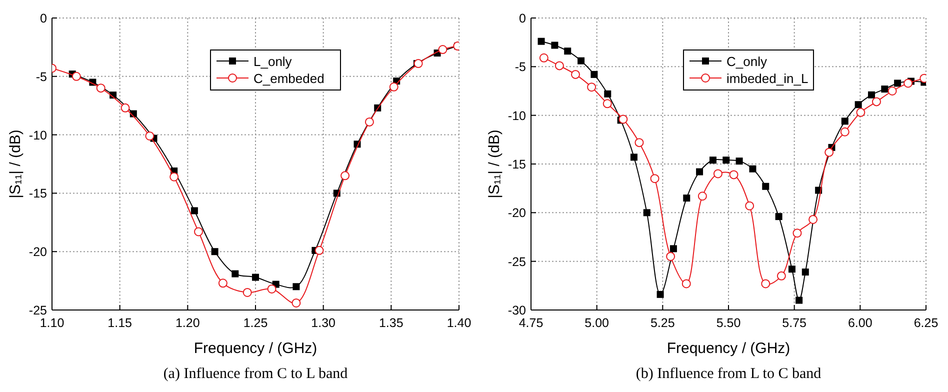 Image resolution: width=948 pixels, height=392 pixels. I want to click on x-tick-label: 1.25, so click(255, 323).